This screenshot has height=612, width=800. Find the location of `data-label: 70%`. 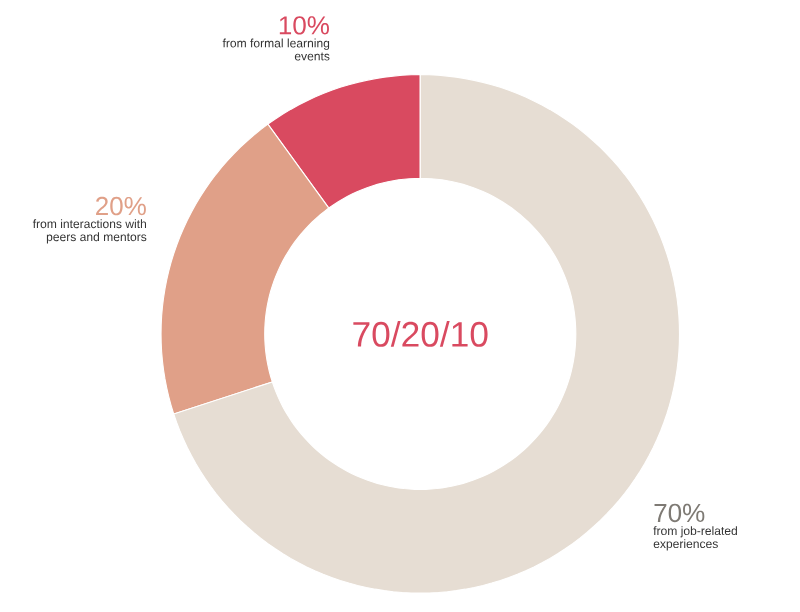

data-label: 70% is located at coordinates (679, 513).